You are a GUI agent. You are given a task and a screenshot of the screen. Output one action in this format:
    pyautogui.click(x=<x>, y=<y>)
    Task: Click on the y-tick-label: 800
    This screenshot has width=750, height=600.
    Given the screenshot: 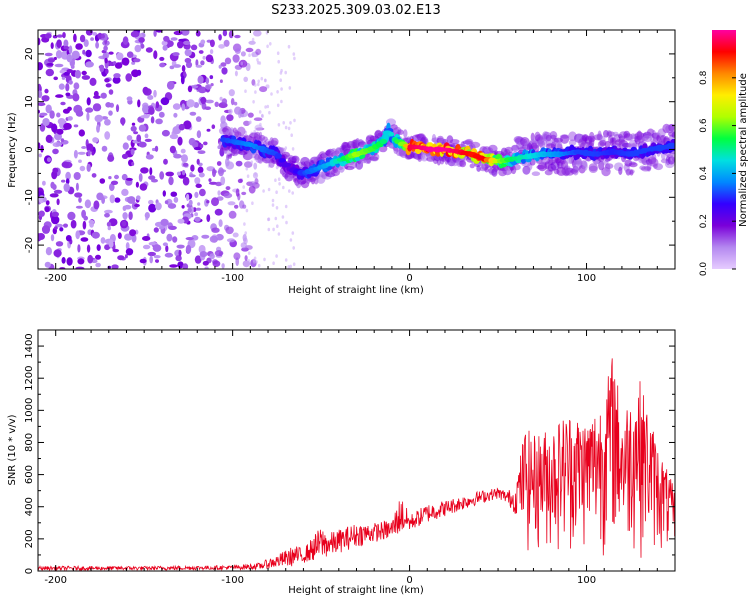 What is the action you would take?
    pyautogui.click(x=29, y=442)
    